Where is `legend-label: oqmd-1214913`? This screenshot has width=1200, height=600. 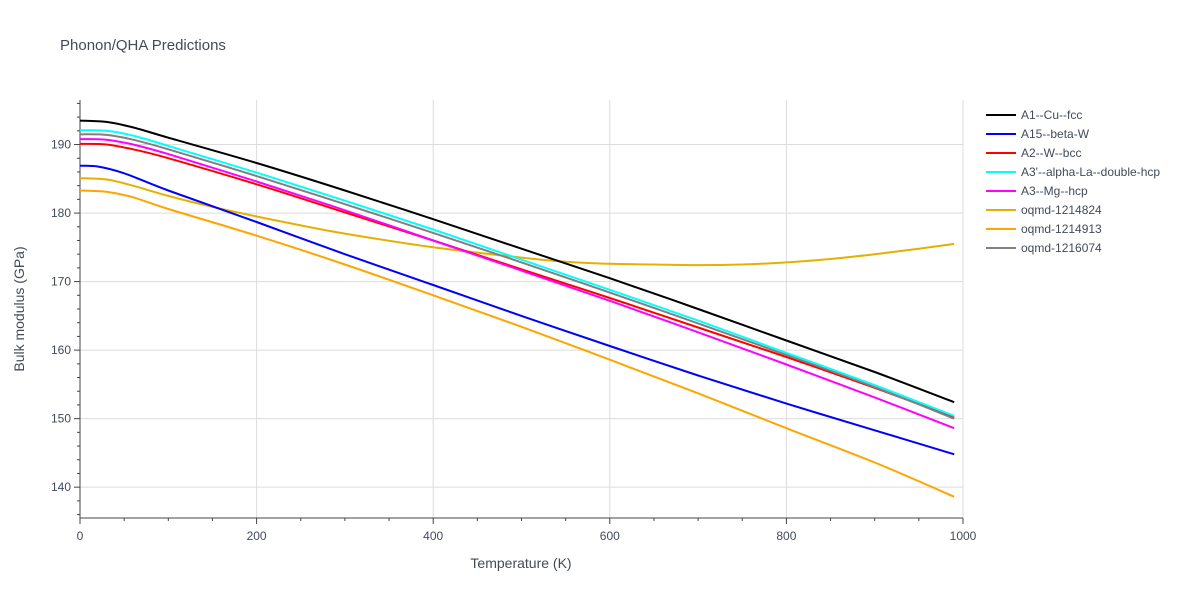 legend-label: oqmd-1214913 is located at coordinates (1061, 229).